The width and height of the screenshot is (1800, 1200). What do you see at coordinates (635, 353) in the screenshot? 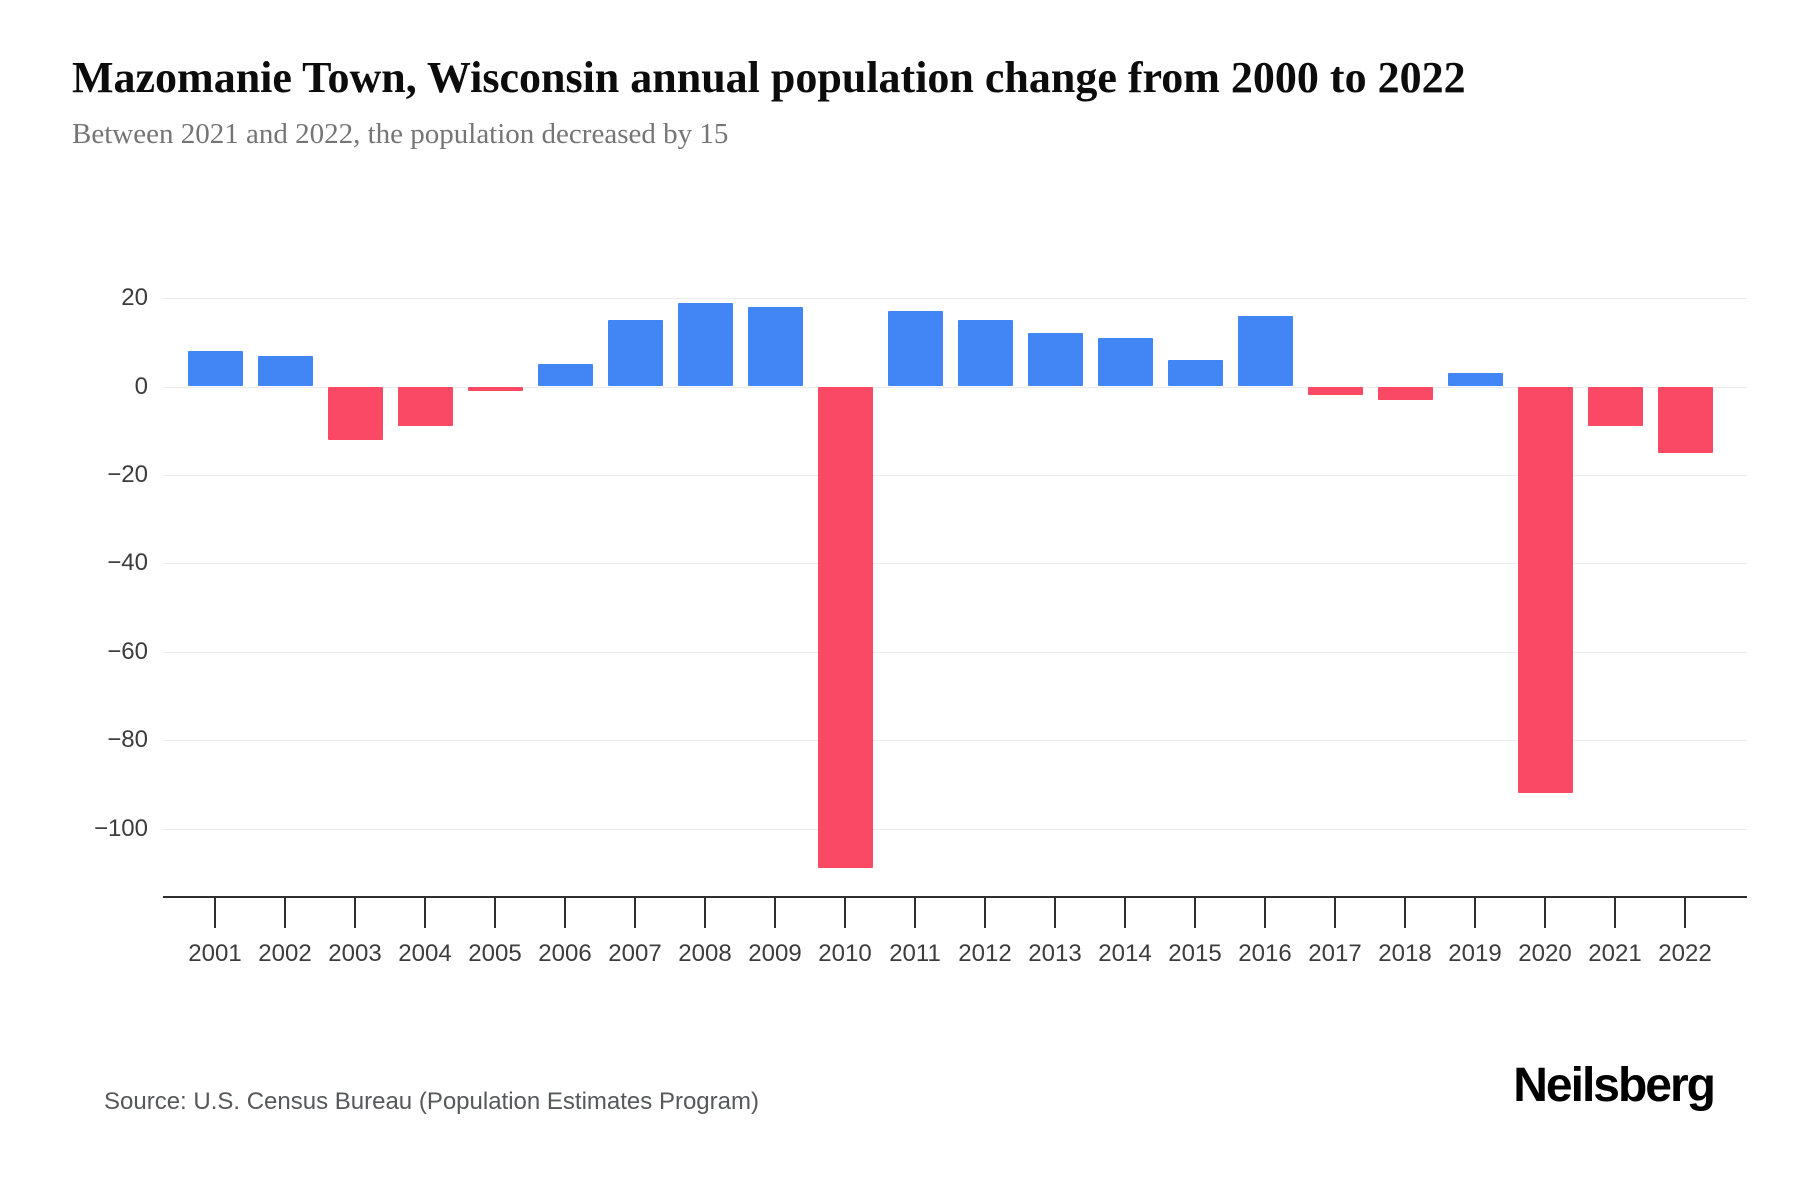
I see `bar-2007` at bounding box center [635, 353].